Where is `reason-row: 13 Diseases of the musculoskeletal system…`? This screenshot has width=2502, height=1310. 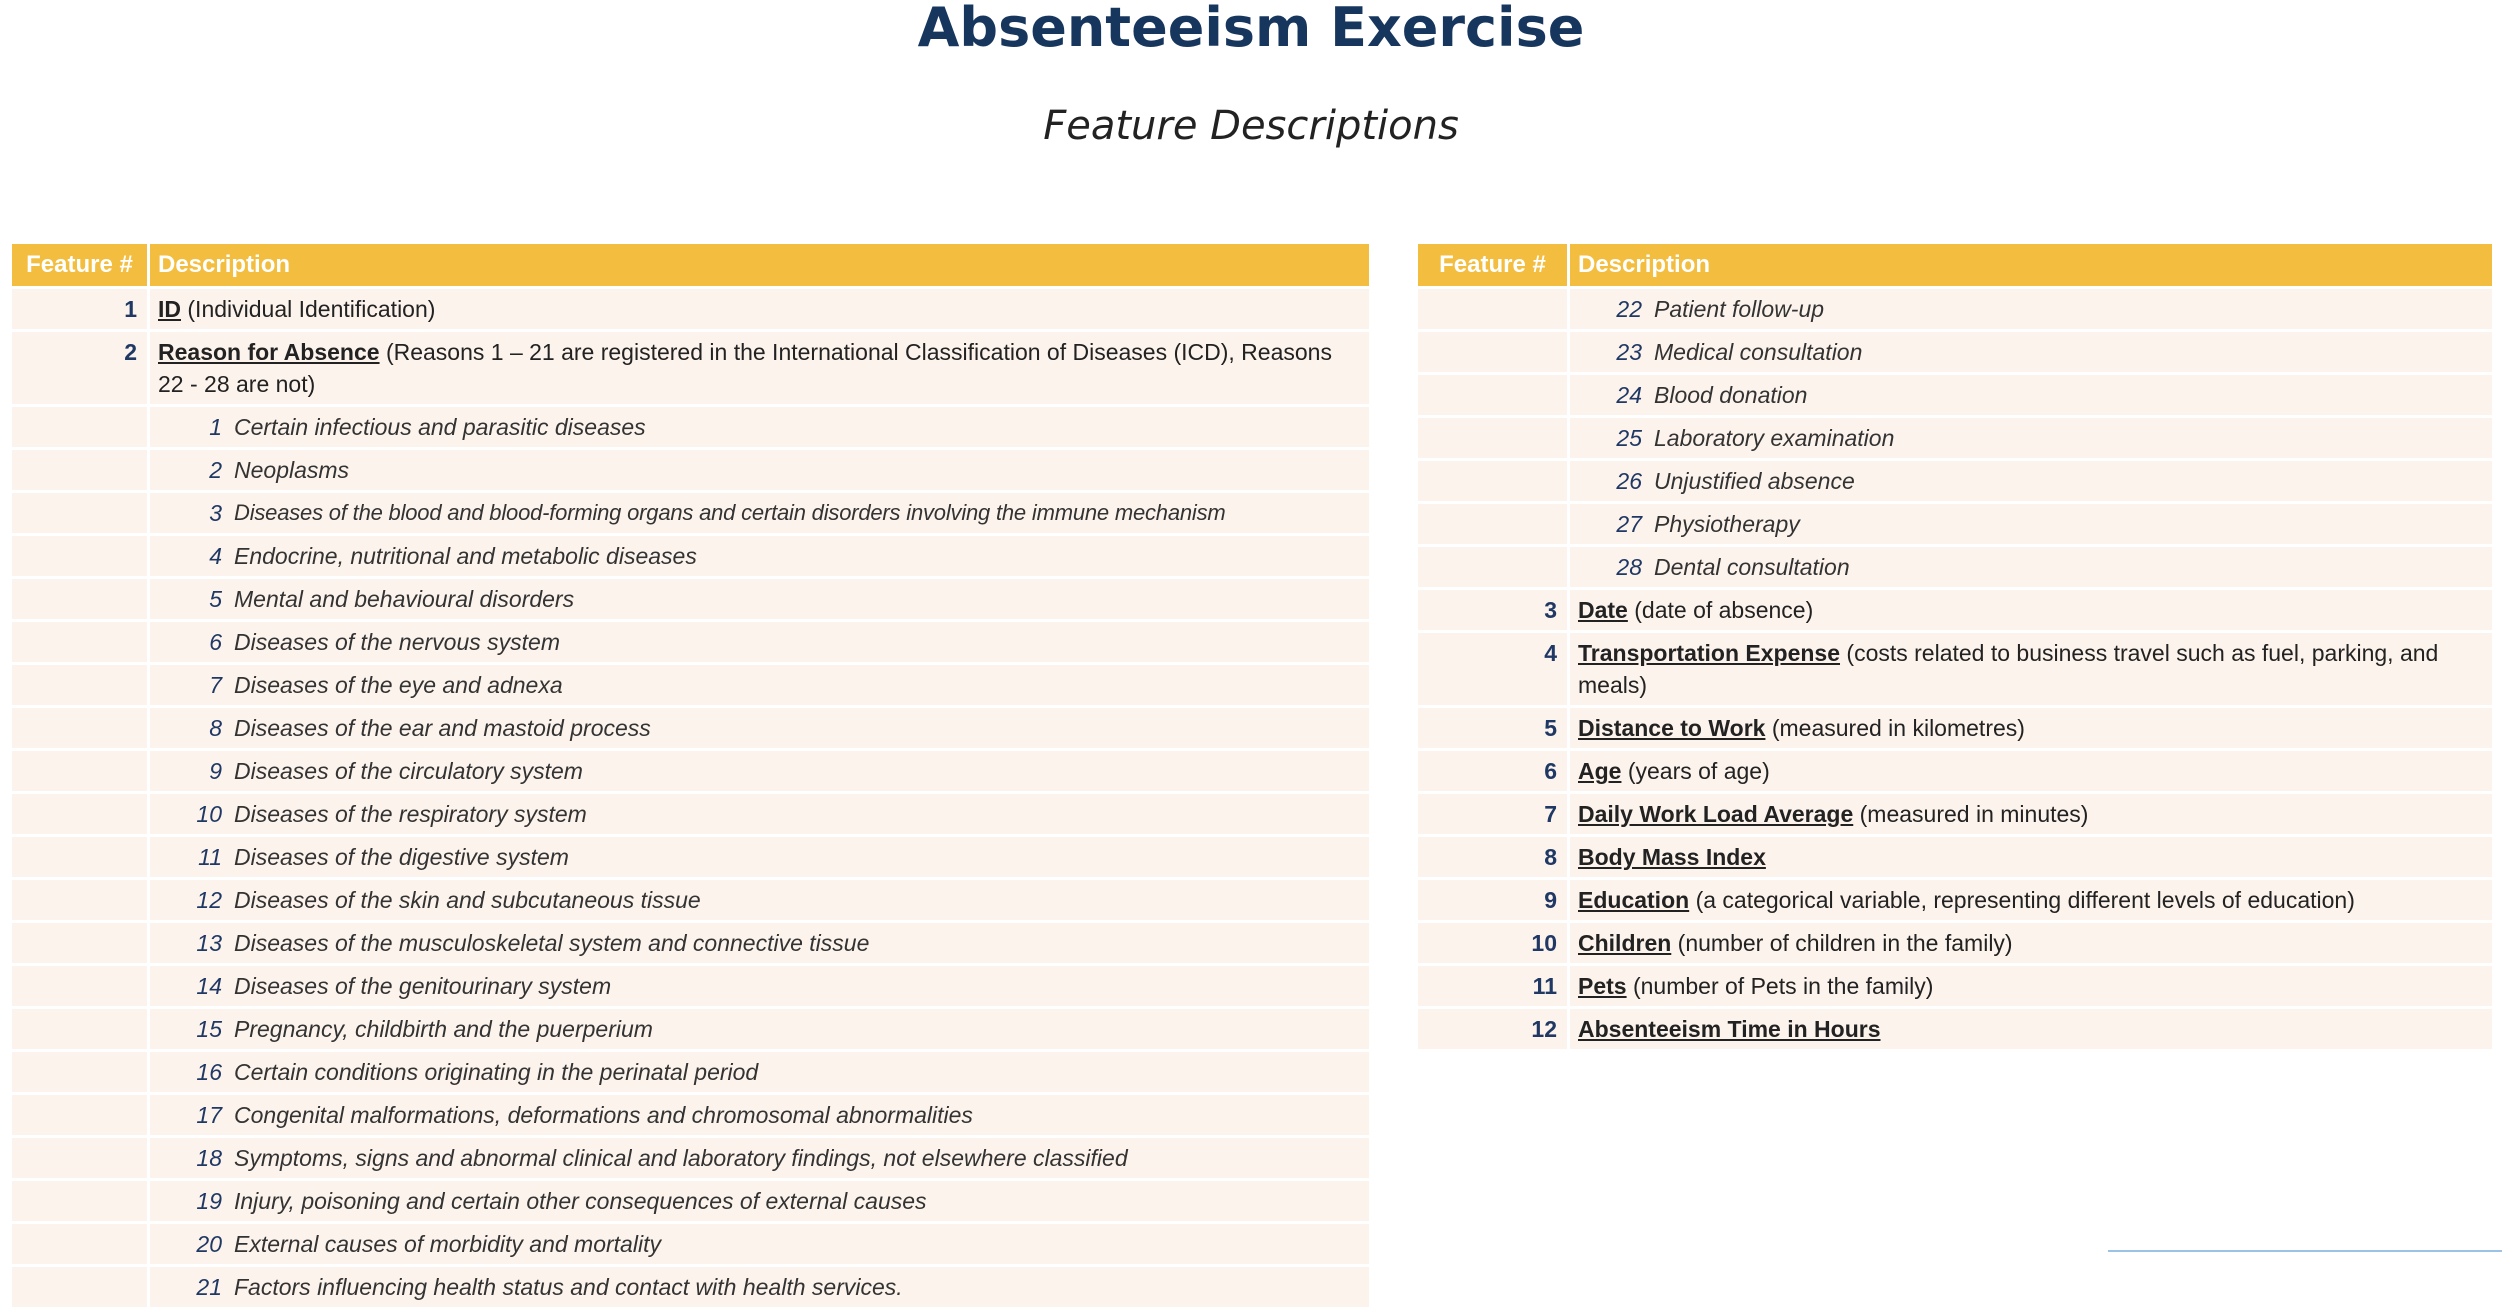
reason-row: 13 Diseases of the musculoskeletal system… is located at coordinates (690, 944).